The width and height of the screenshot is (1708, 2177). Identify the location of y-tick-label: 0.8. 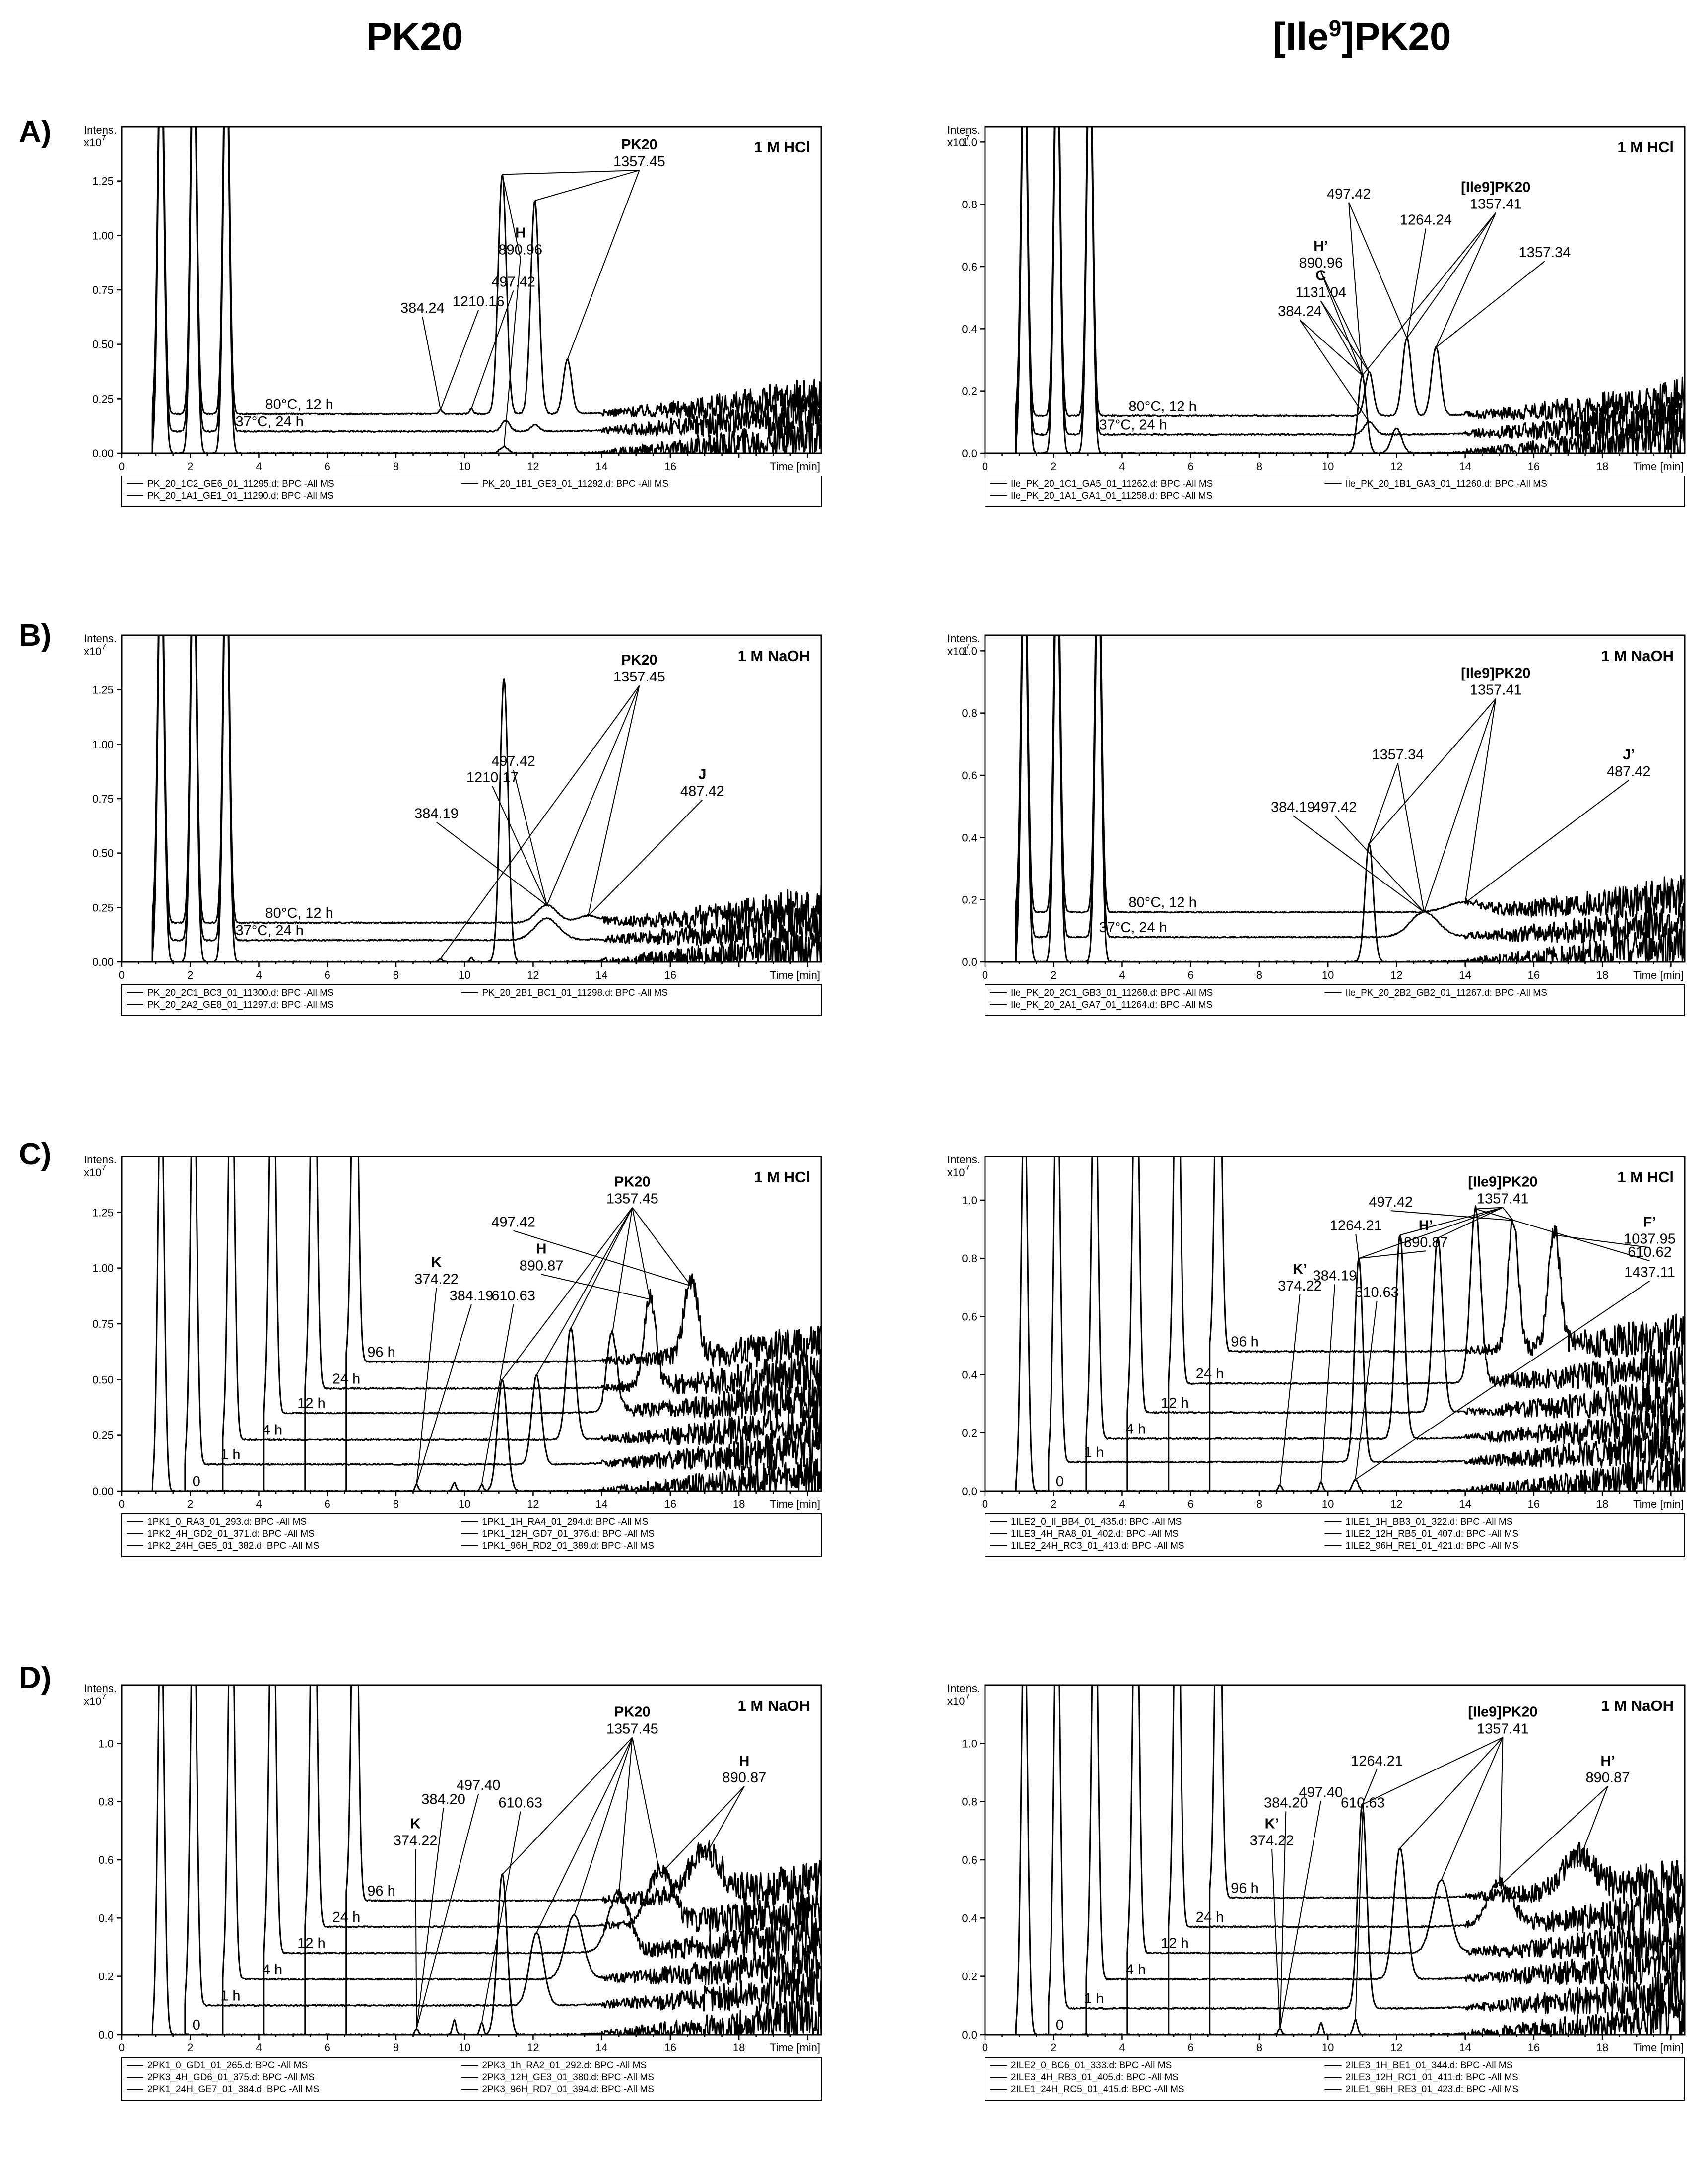
(970, 205).